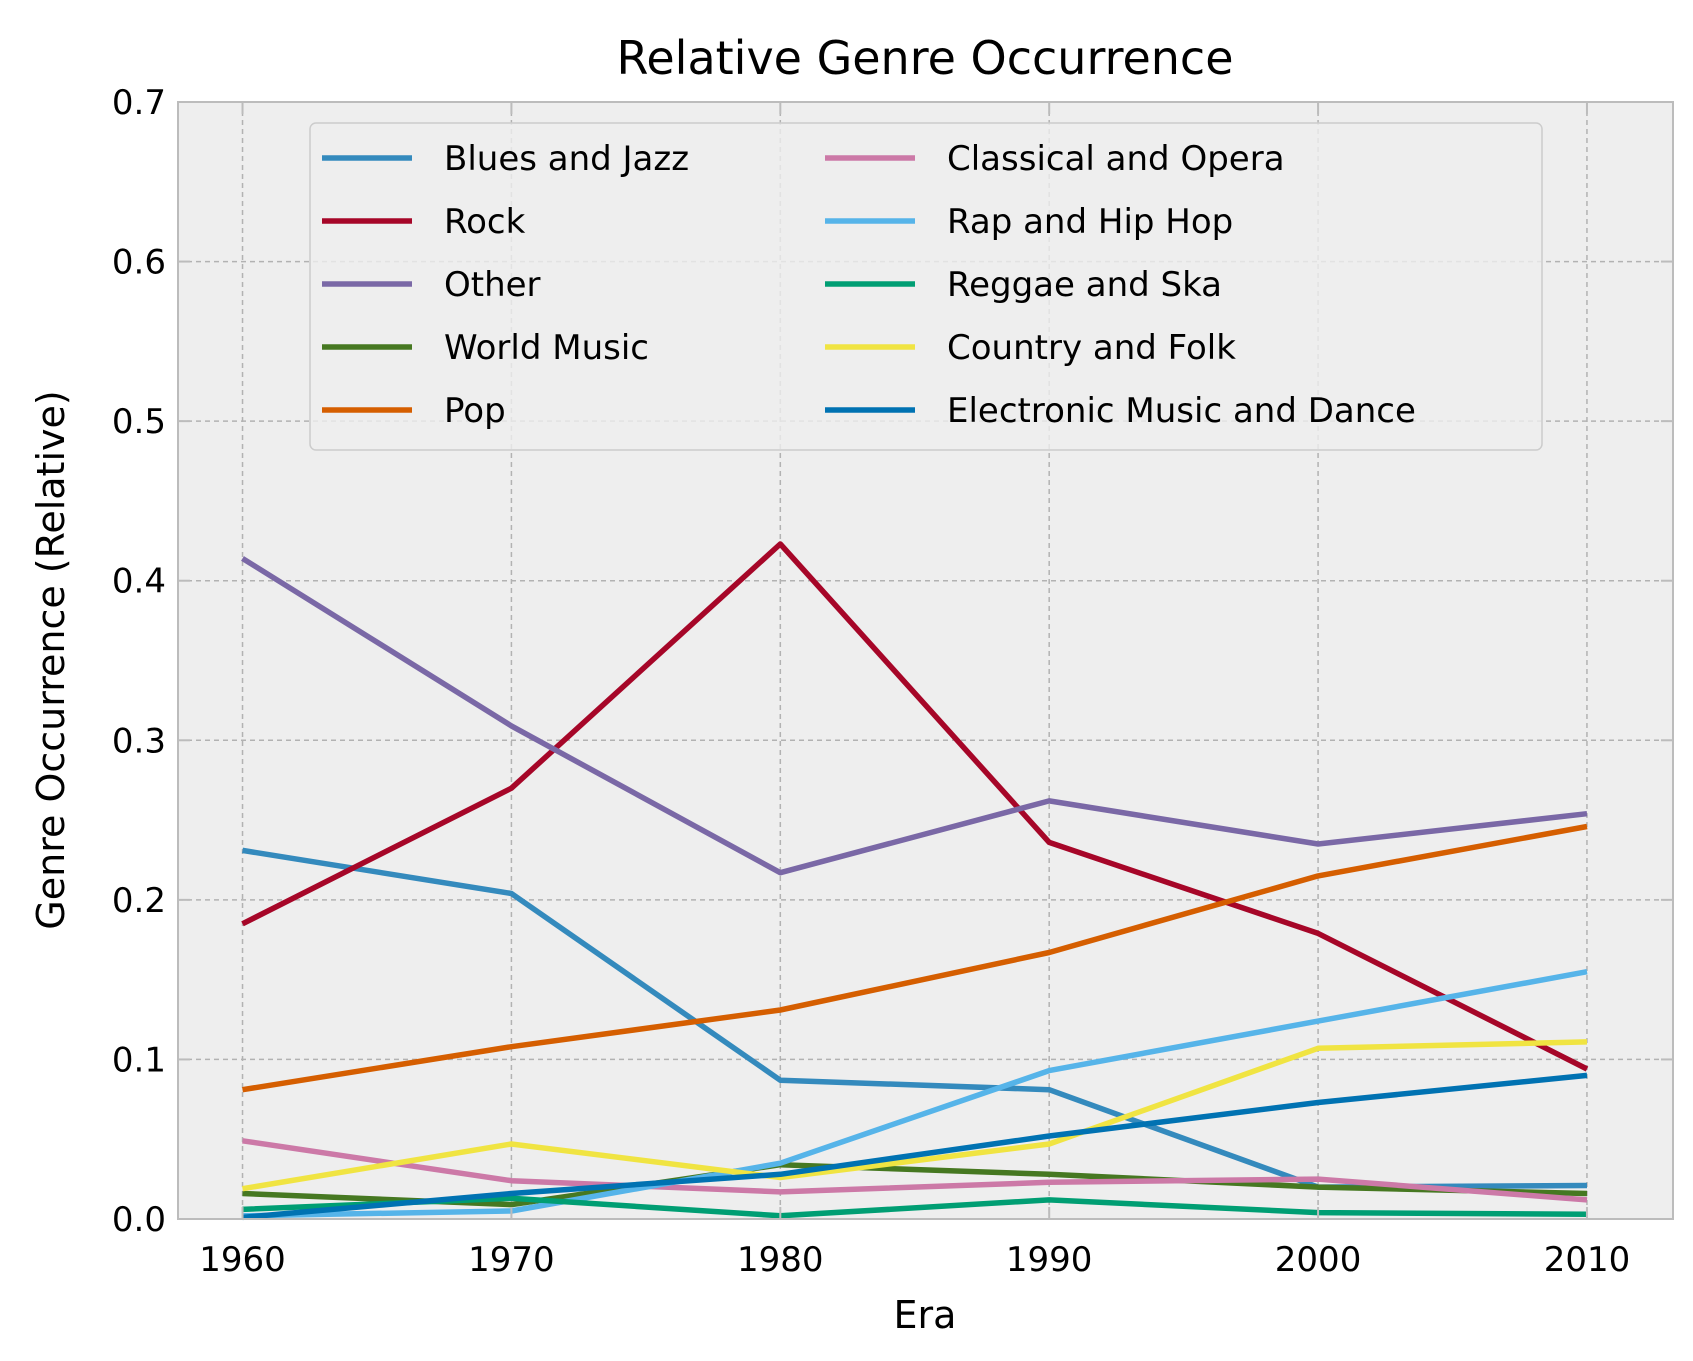  I want to click on series-line-rap-and-hip-hop, so click(915, 1093).